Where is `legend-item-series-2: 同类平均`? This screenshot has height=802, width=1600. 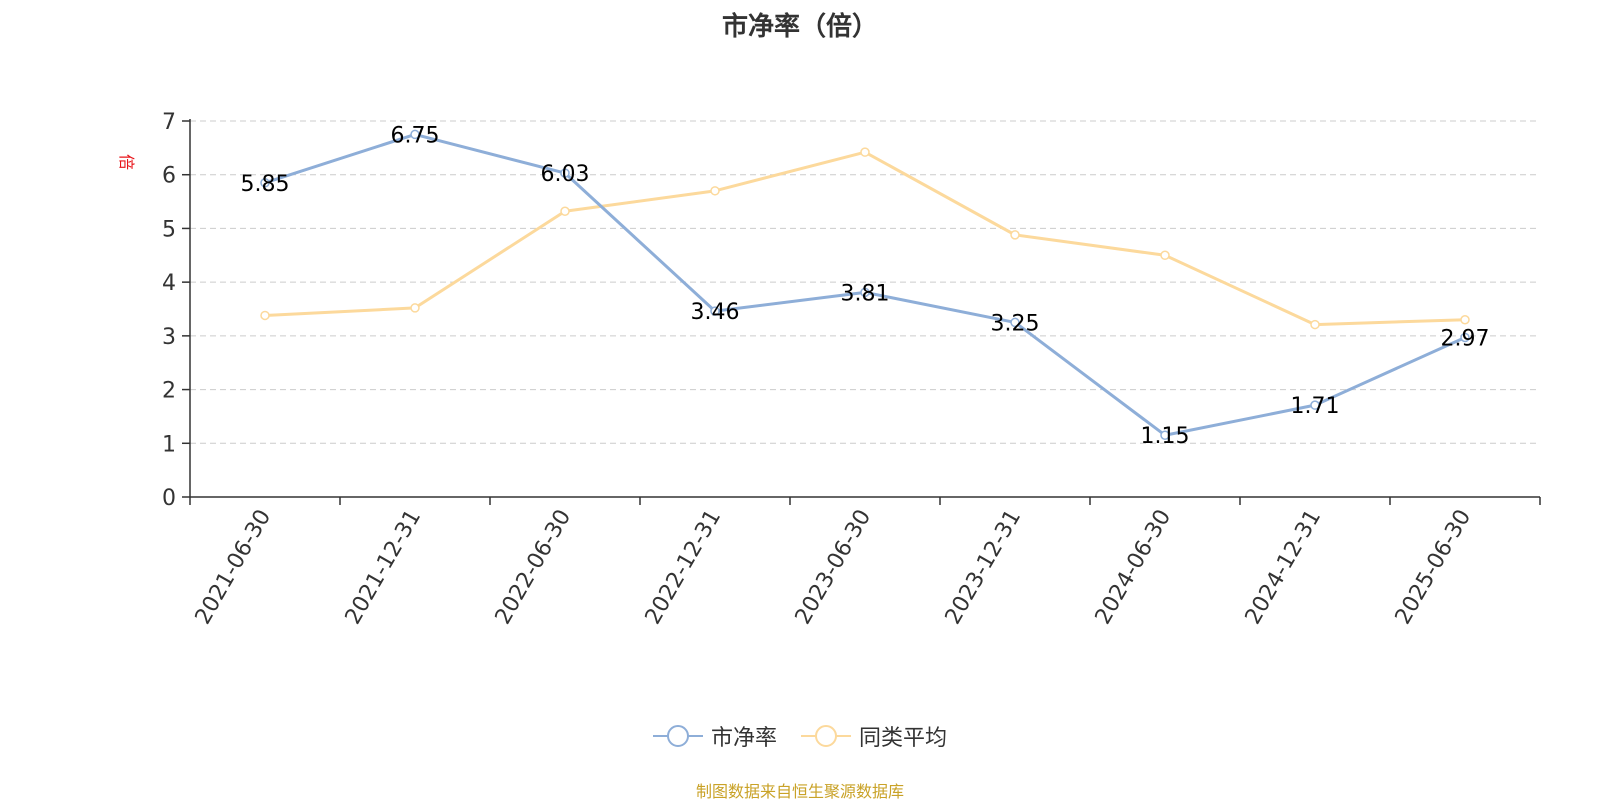 legend-item-series-2: 同类平均 is located at coordinates (874, 736).